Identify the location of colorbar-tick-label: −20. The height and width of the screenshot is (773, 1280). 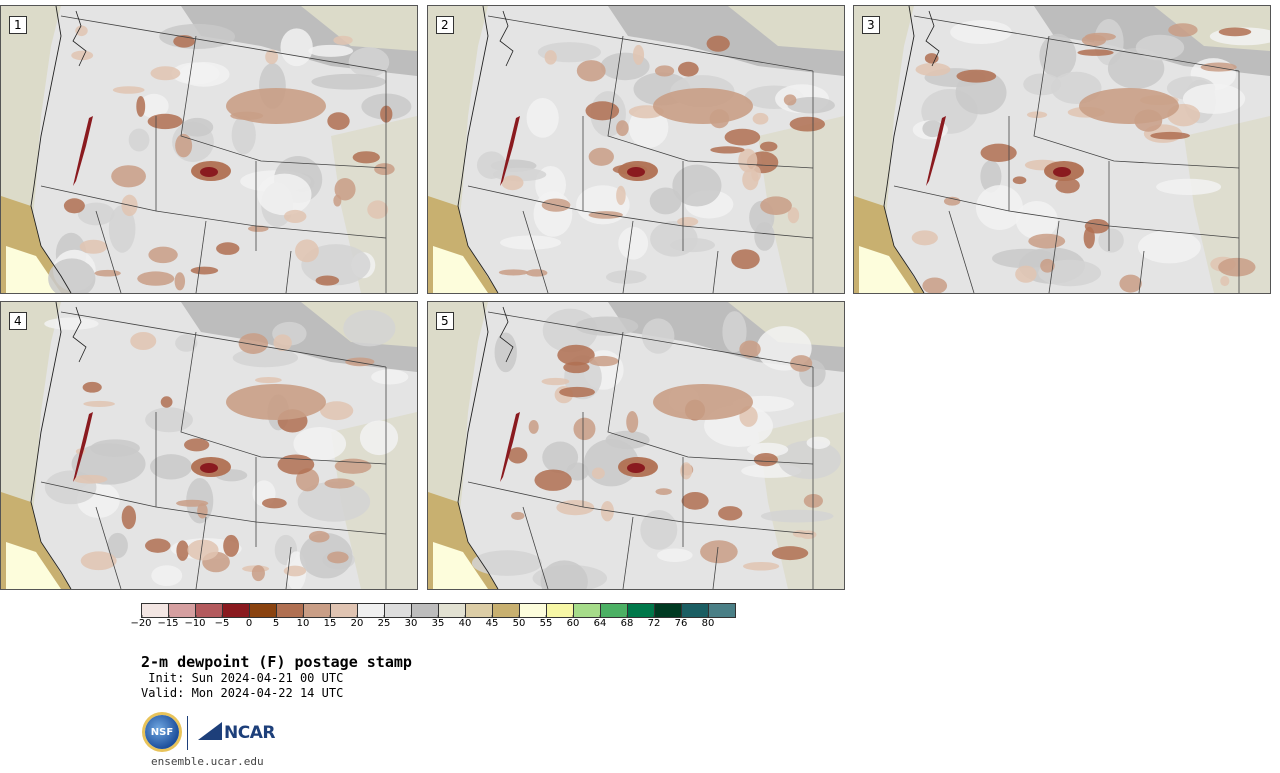
(141, 622).